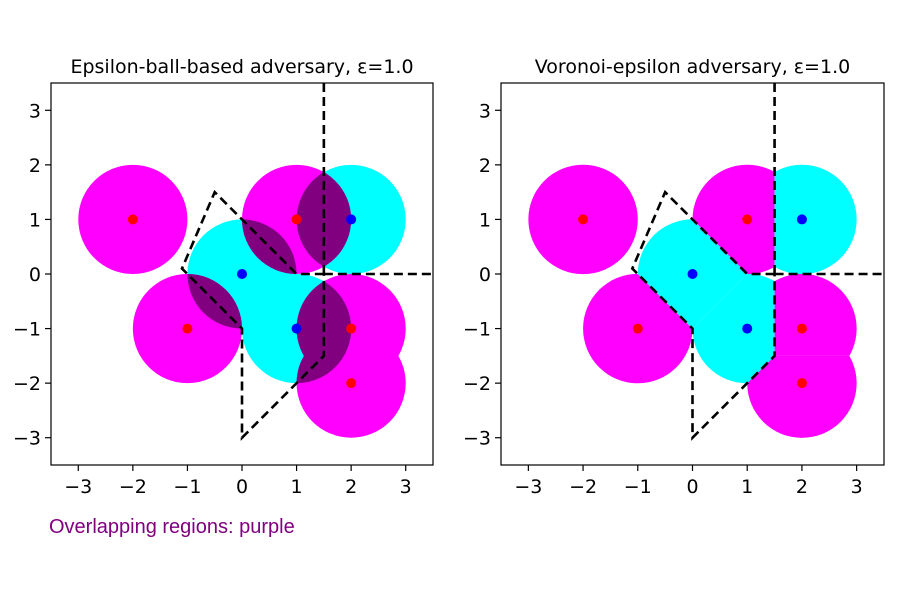  What do you see at coordinates (241, 67) in the screenshot?
I see `chart-title: Epsilon-ball-based adversary, ε=1.0` at bounding box center [241, 67].